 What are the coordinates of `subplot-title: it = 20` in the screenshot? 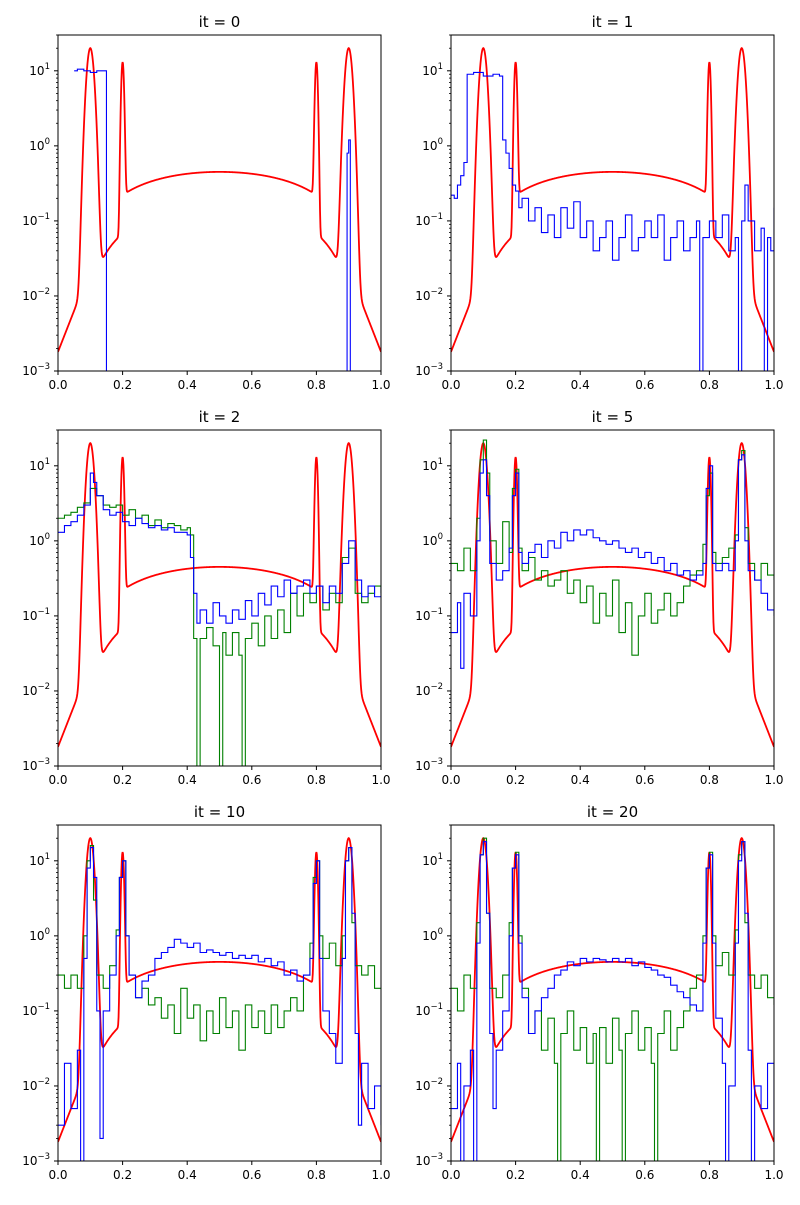 It's located at (612, 812).